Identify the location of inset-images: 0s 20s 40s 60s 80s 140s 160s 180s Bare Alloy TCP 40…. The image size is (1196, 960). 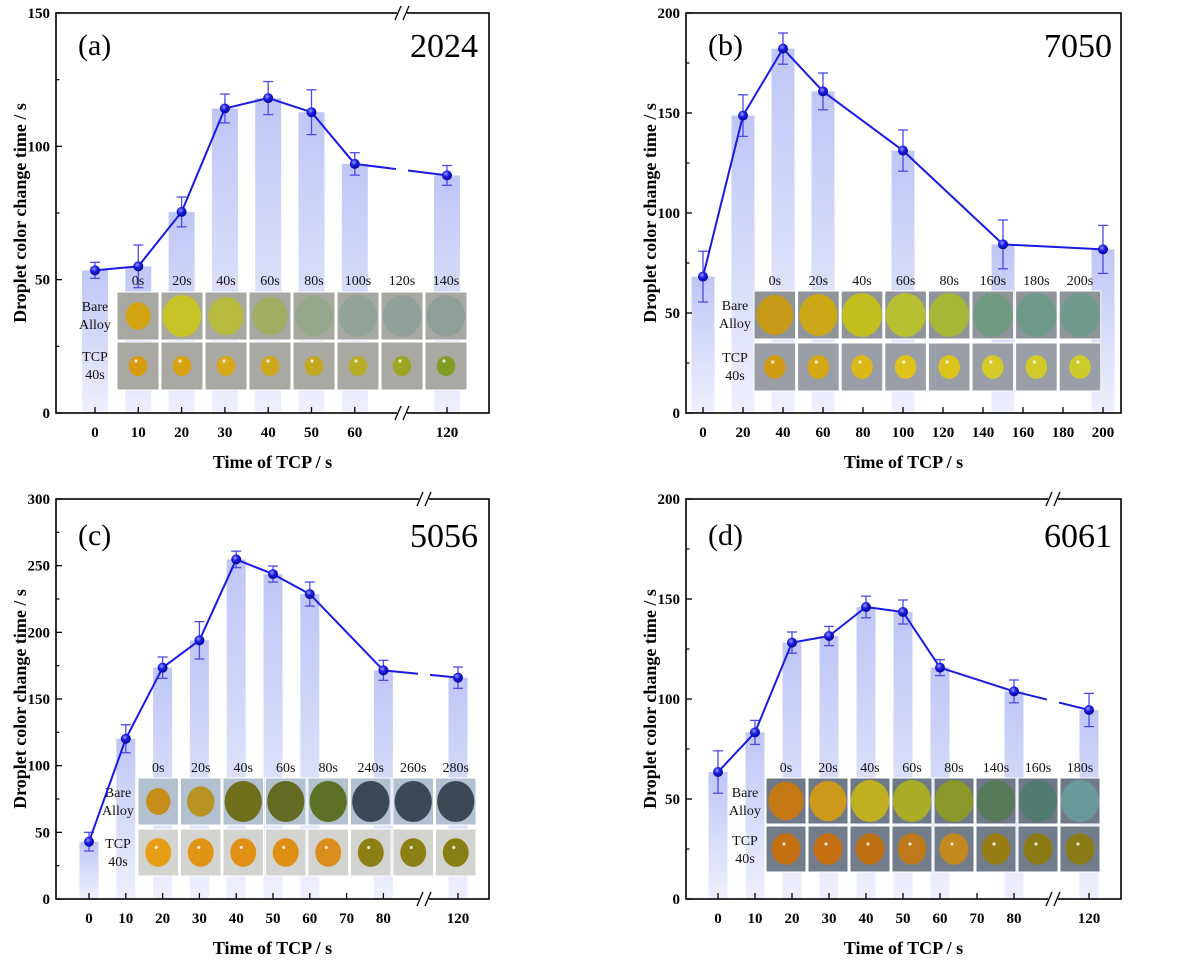
(915, 817).